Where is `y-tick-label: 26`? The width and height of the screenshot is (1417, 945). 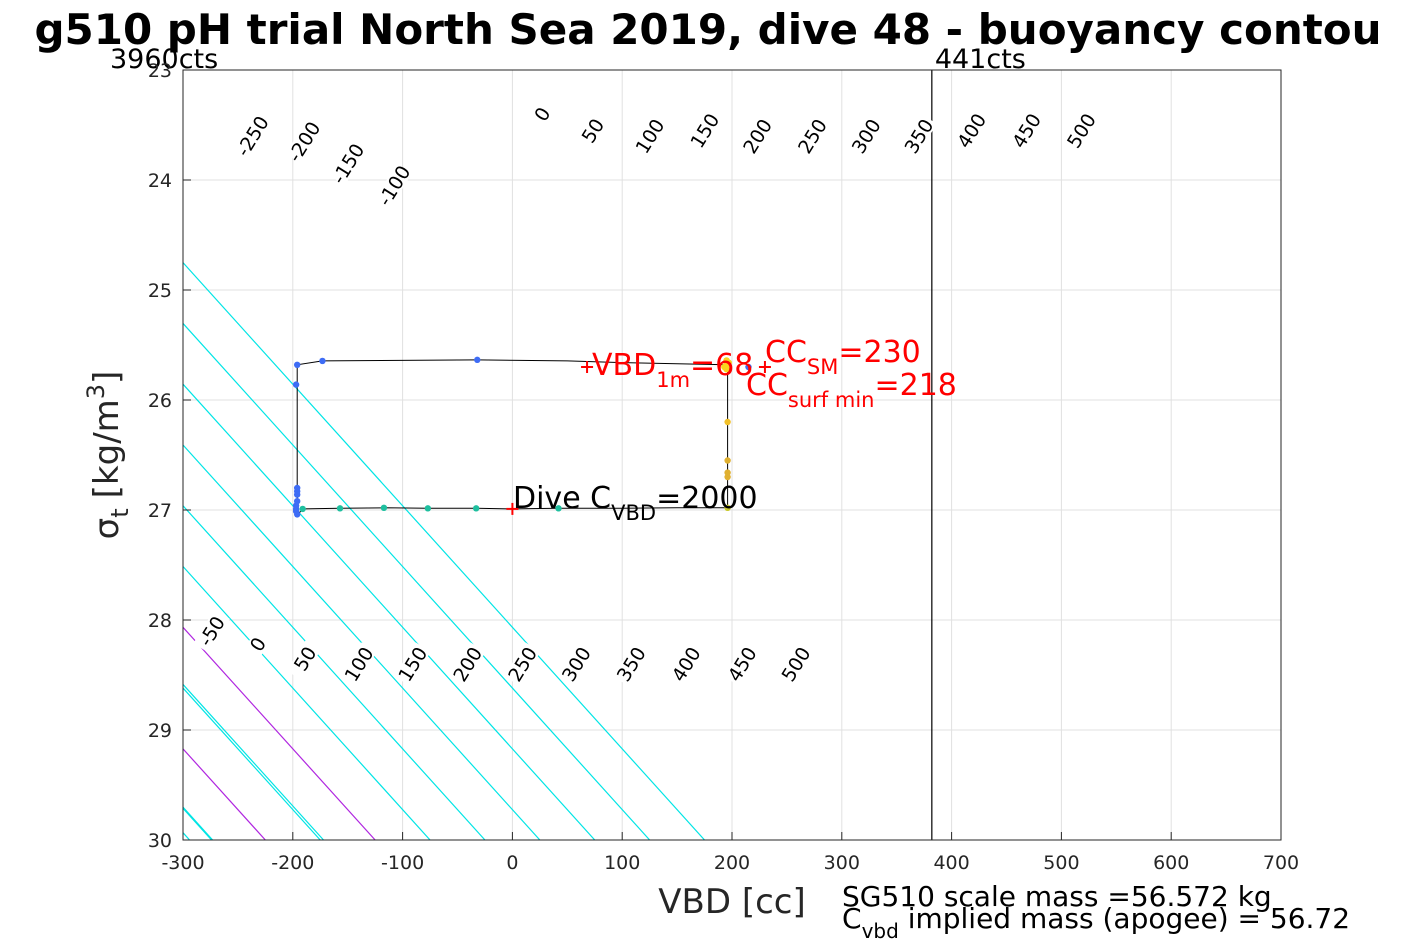 y-tick-label: 26 is located at coordinates (160, 401).